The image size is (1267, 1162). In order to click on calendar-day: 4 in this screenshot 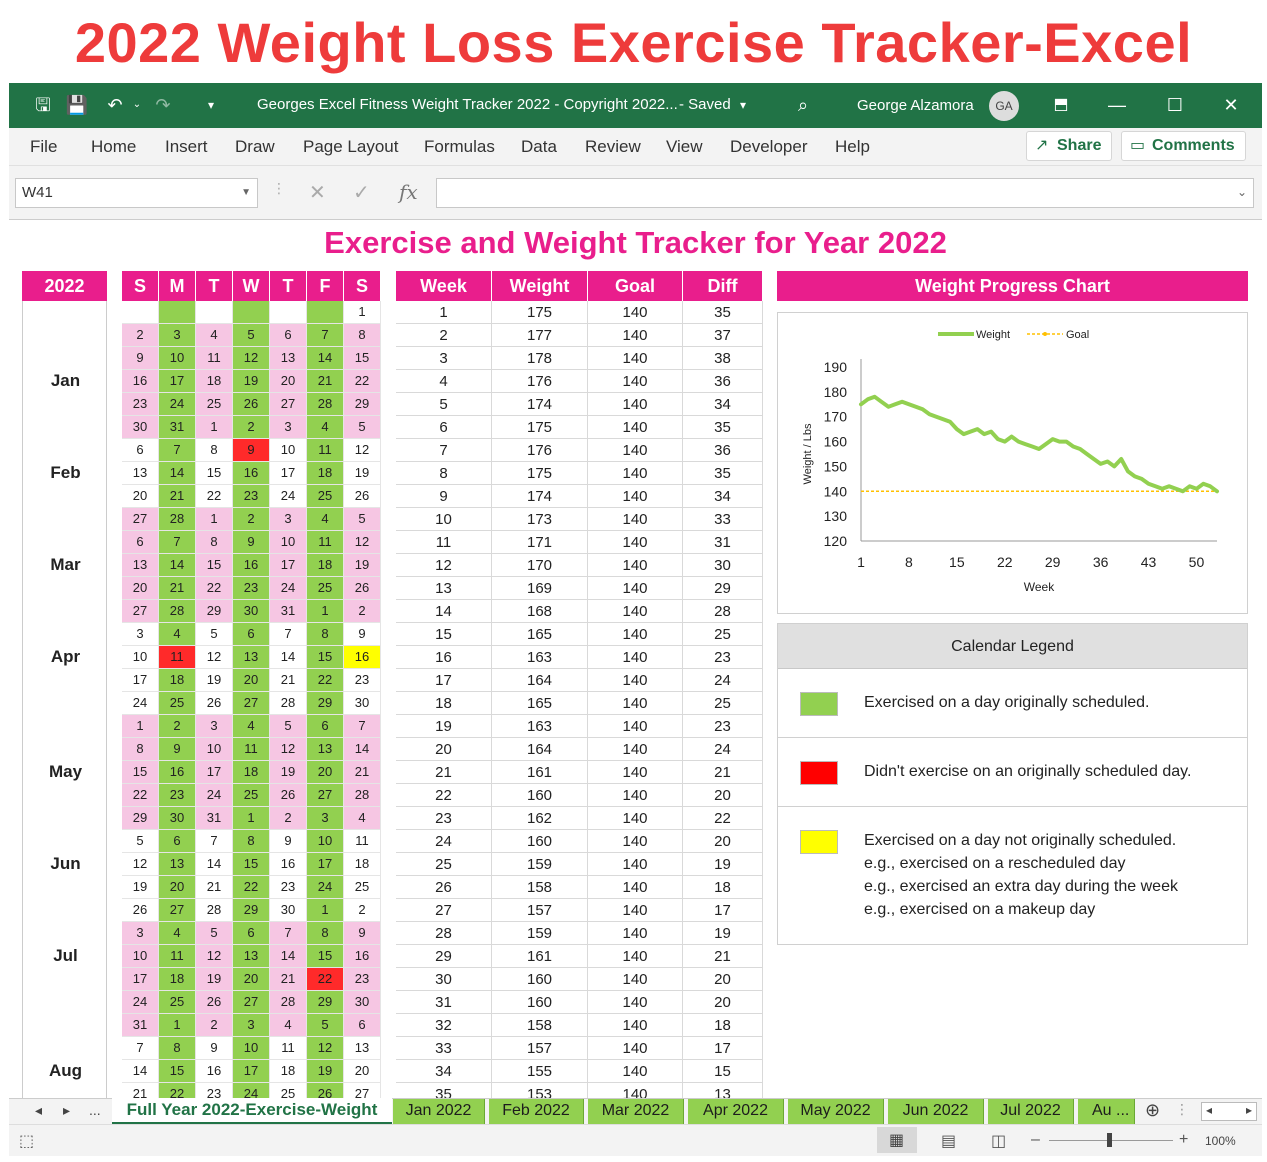, I will do `click(177, 634)`.